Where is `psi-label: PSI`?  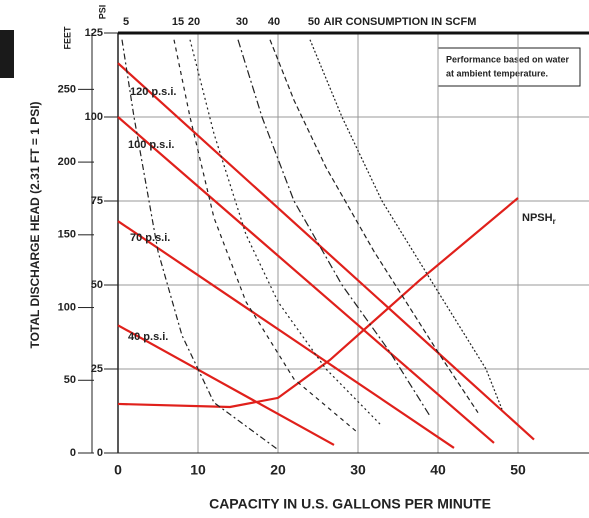 psi-label: PSI is located at coordinates (102, 12).